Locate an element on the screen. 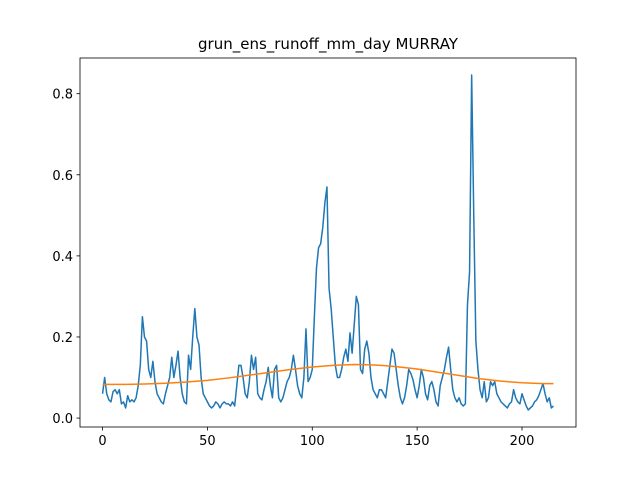 This screenshot has height=480, width=640. chart-title: grun_ens_runoff_mm_day MURRAY is located at coordinates (328, 44).